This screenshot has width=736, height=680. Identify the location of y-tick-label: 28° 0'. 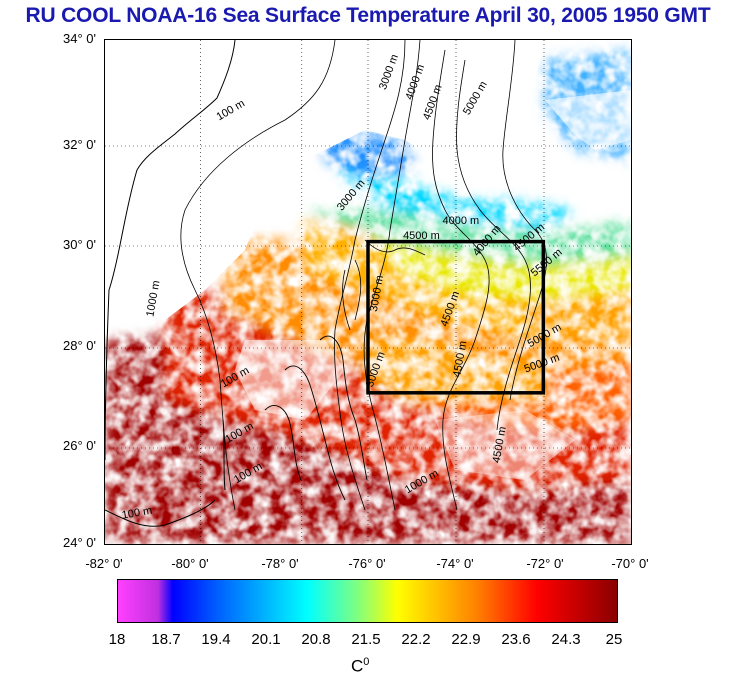
(79, 345).